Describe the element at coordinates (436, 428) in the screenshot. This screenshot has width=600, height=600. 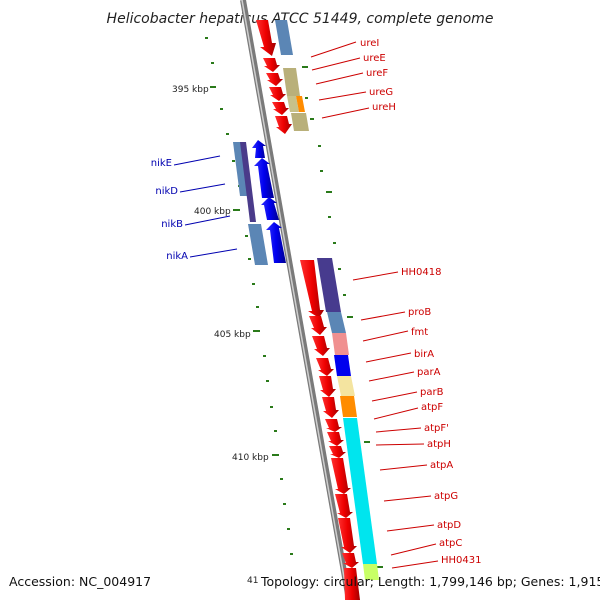
I see `gene-label-atpf-prime: atpF'` at that location.